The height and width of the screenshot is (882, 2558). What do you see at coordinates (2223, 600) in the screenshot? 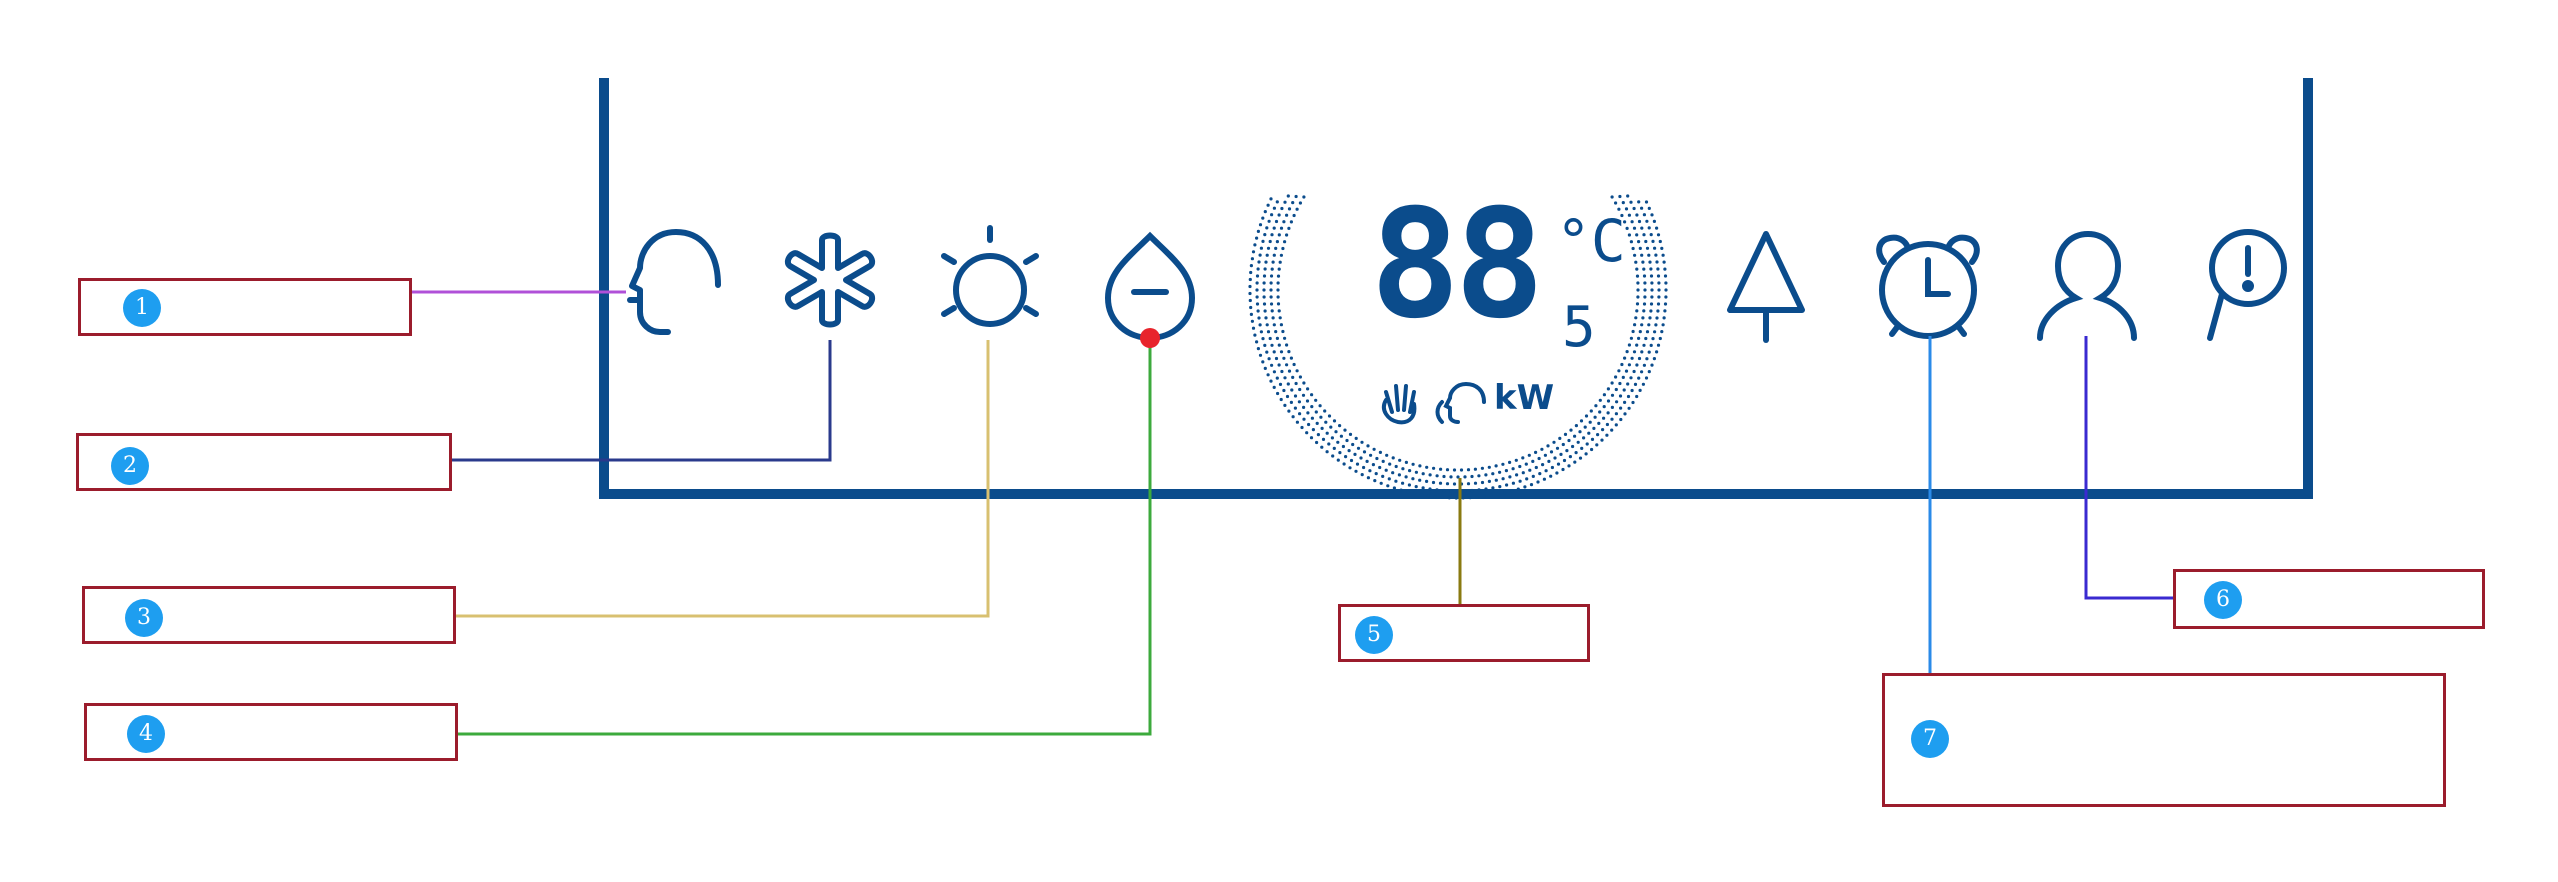
I see `callout-badge-6: 6` at bounding box center [2223, 600].